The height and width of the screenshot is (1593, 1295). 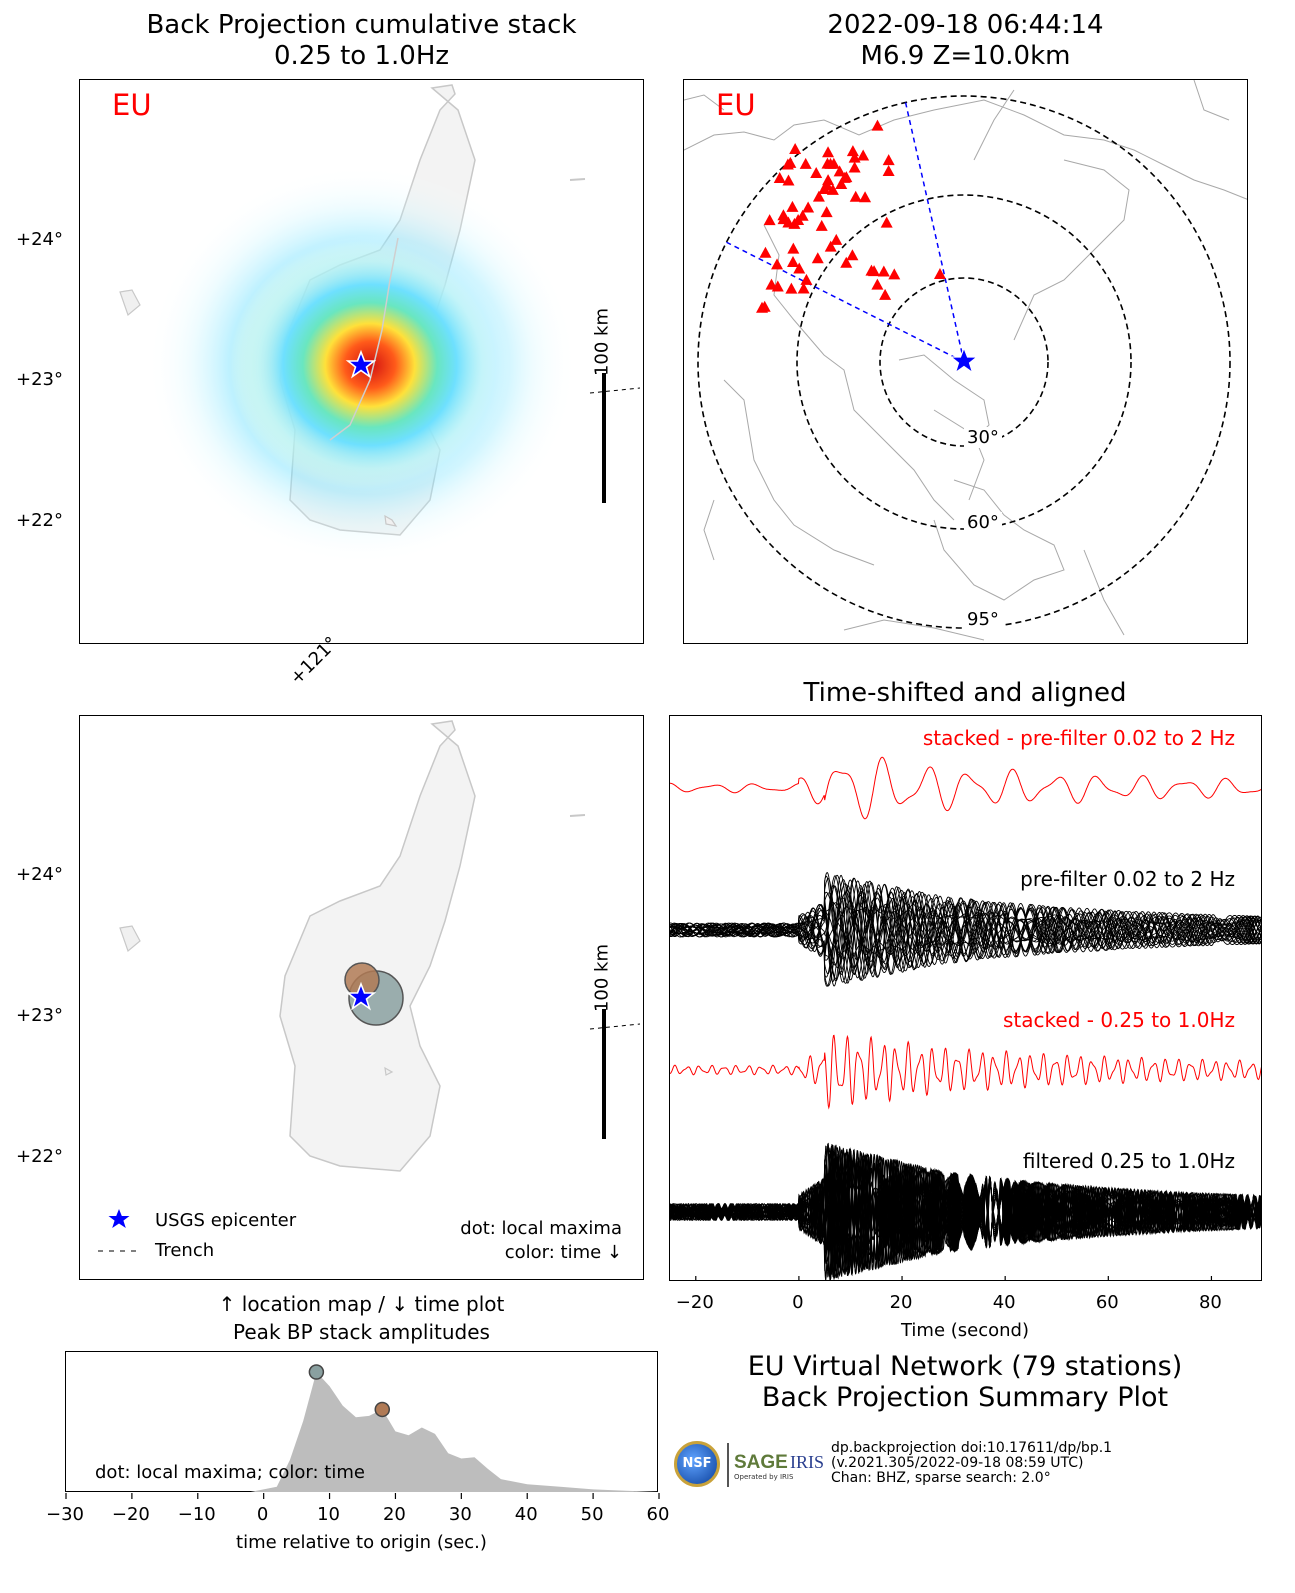 I want to click on prefilter-traces-group, so click(x=965, y=929).